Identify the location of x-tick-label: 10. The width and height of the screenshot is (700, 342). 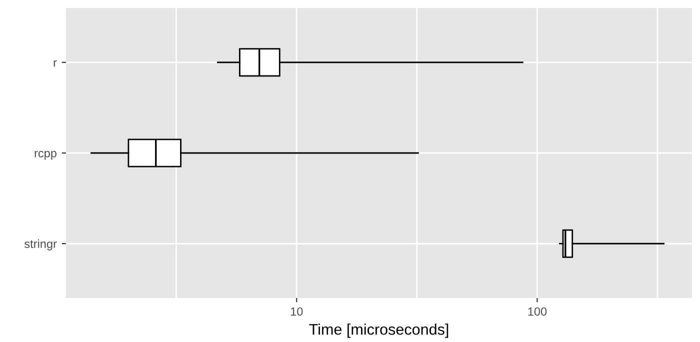
(296, 311).